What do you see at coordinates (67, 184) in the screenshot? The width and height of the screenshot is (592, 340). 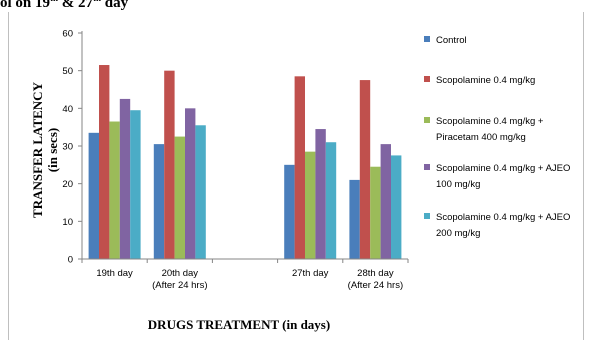 I see `y-tick-label: 20` at bounding box center [67, 184].